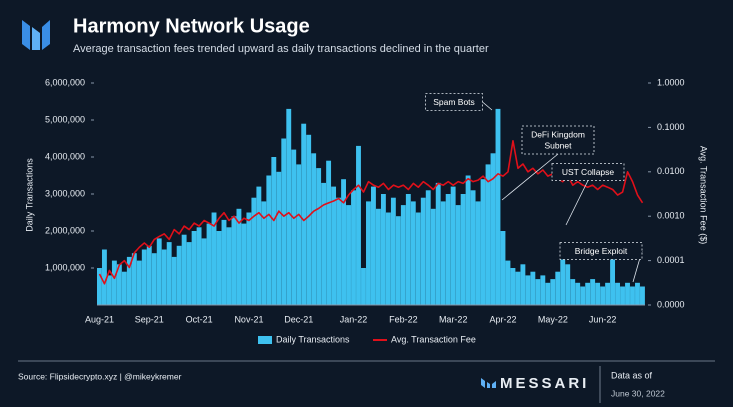 This screenshot has width=733, height=407. What do you see at coordinates (671, 304) in the screenshot?
I see `y2-tick-label: 0.0000` at bounding box center [671, 304].